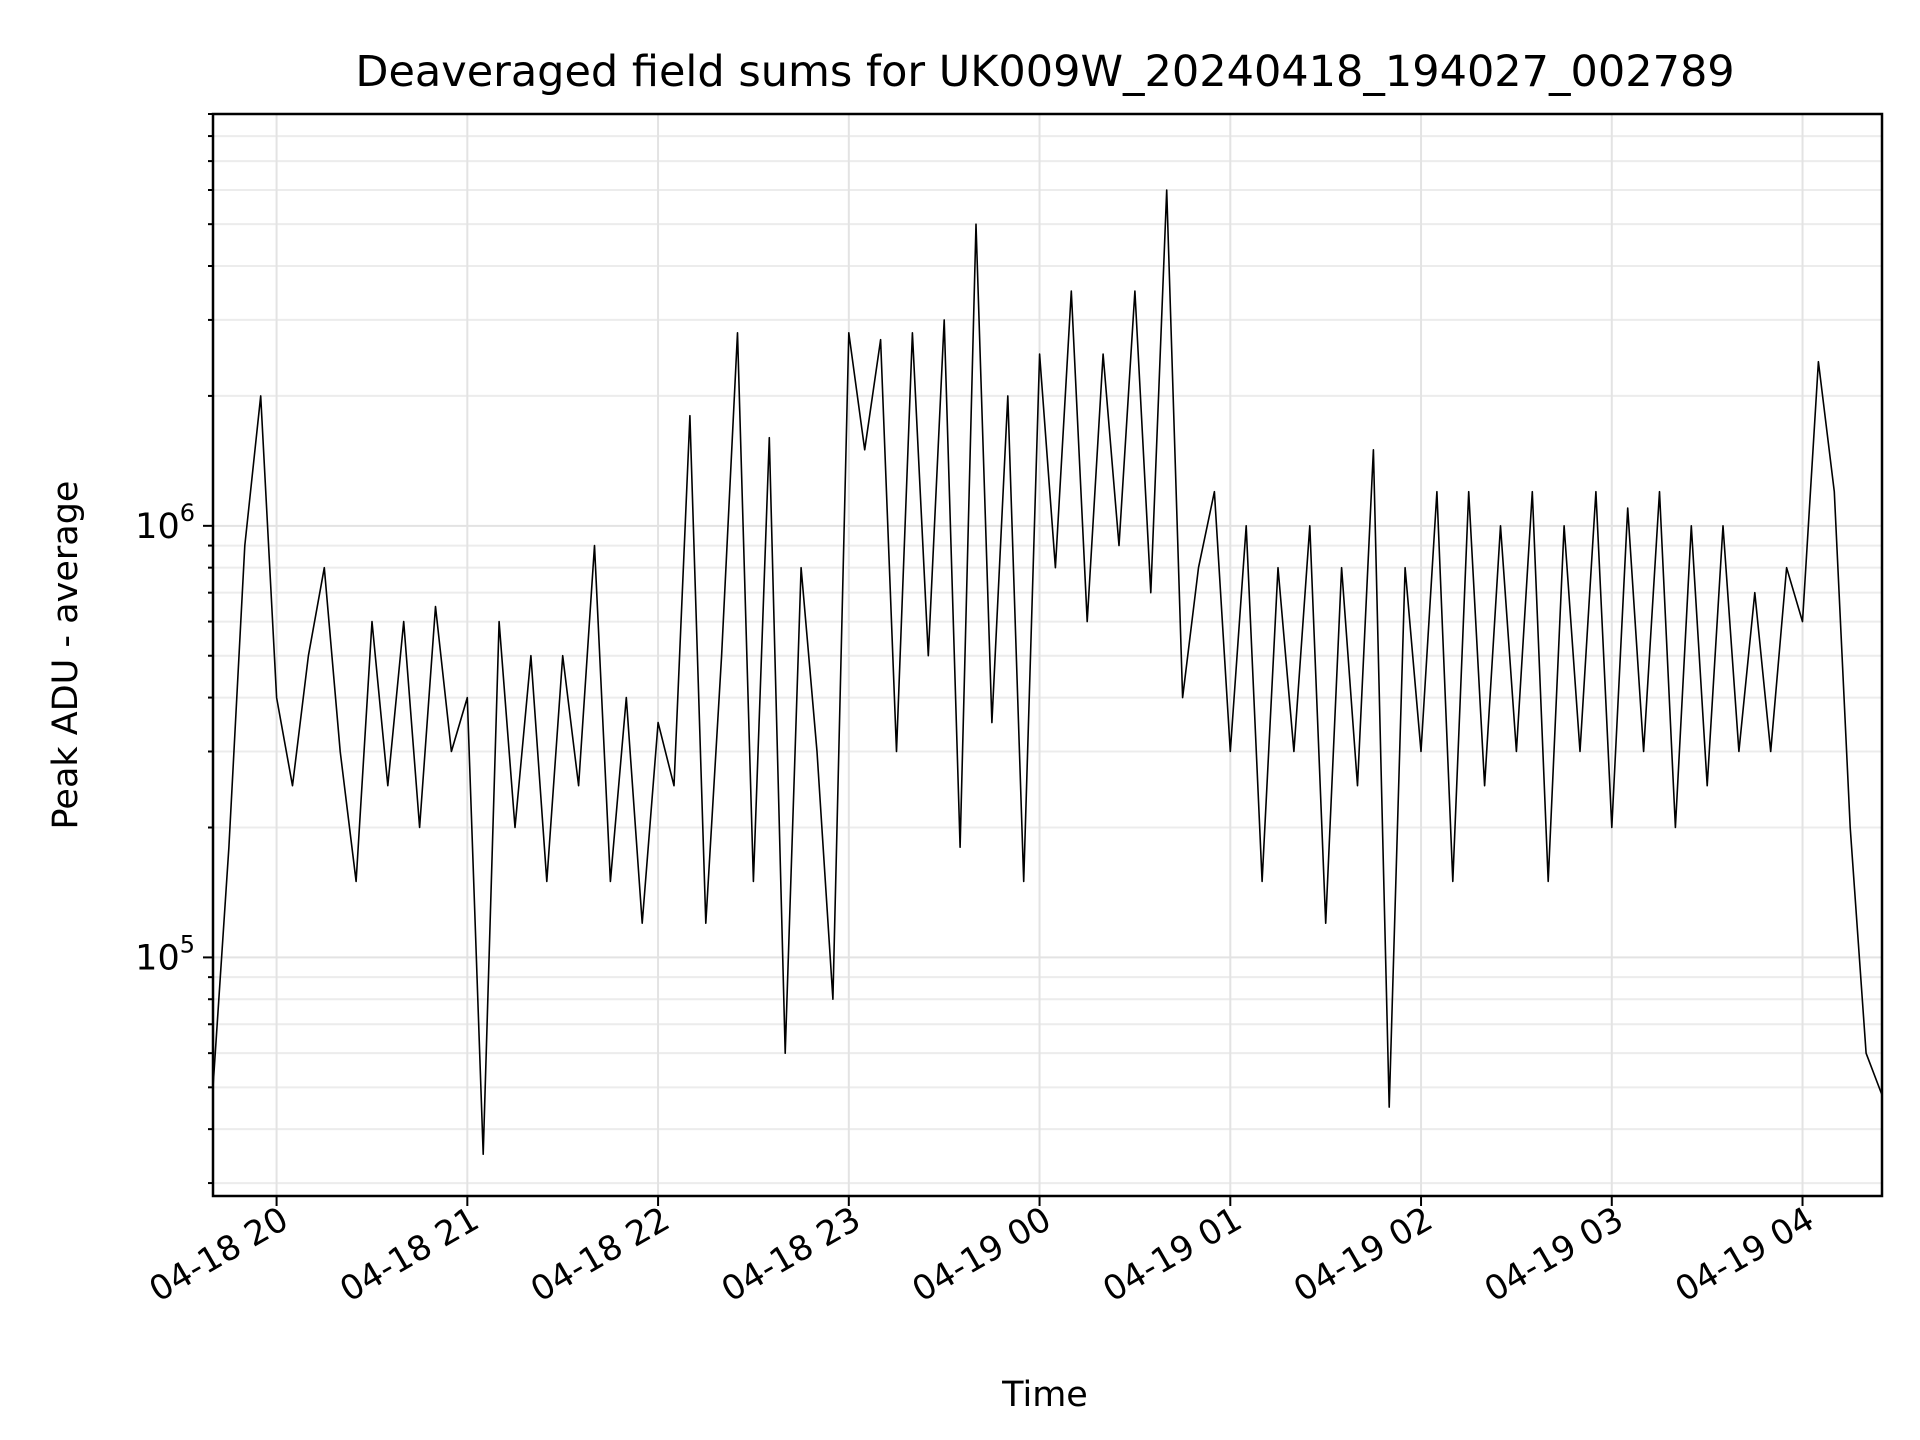 The width and height of the screenshot is (1920, 1440). Describe the element at coordinates (1044, 1395) in the screenshot. I see `x-axis-label: Time` at that location.